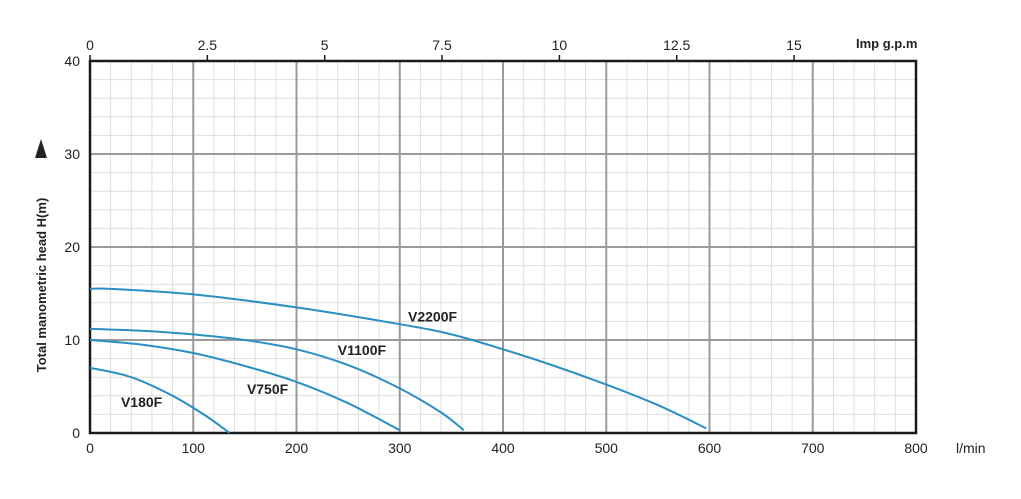 Image resolution: width=1021 pixels, height=499 pixels. I want to click on y-tick-label: 20, so click(72, 247).